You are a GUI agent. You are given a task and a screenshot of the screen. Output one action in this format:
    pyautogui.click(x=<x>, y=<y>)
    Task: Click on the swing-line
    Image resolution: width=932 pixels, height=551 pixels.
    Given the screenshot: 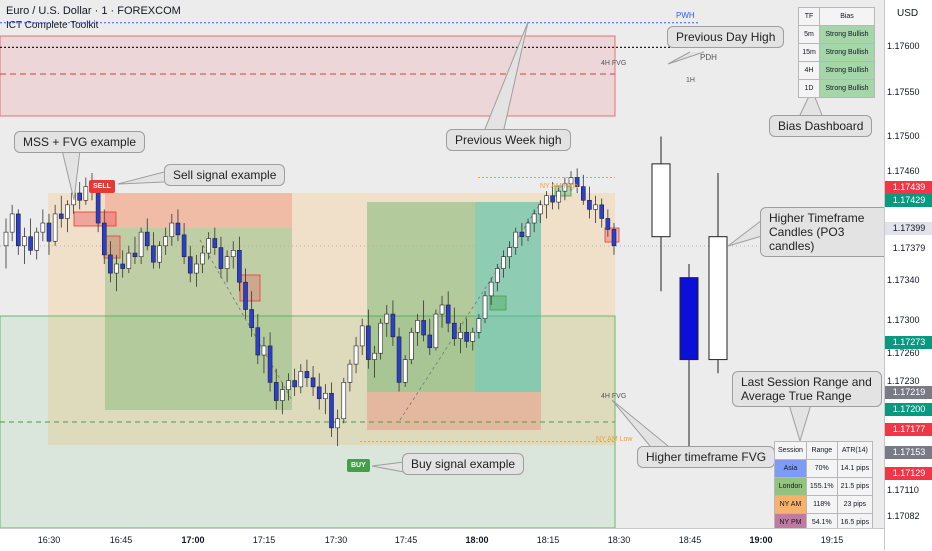 What is the action you would take?
    pyautogui.click(x=246, y=320)
    